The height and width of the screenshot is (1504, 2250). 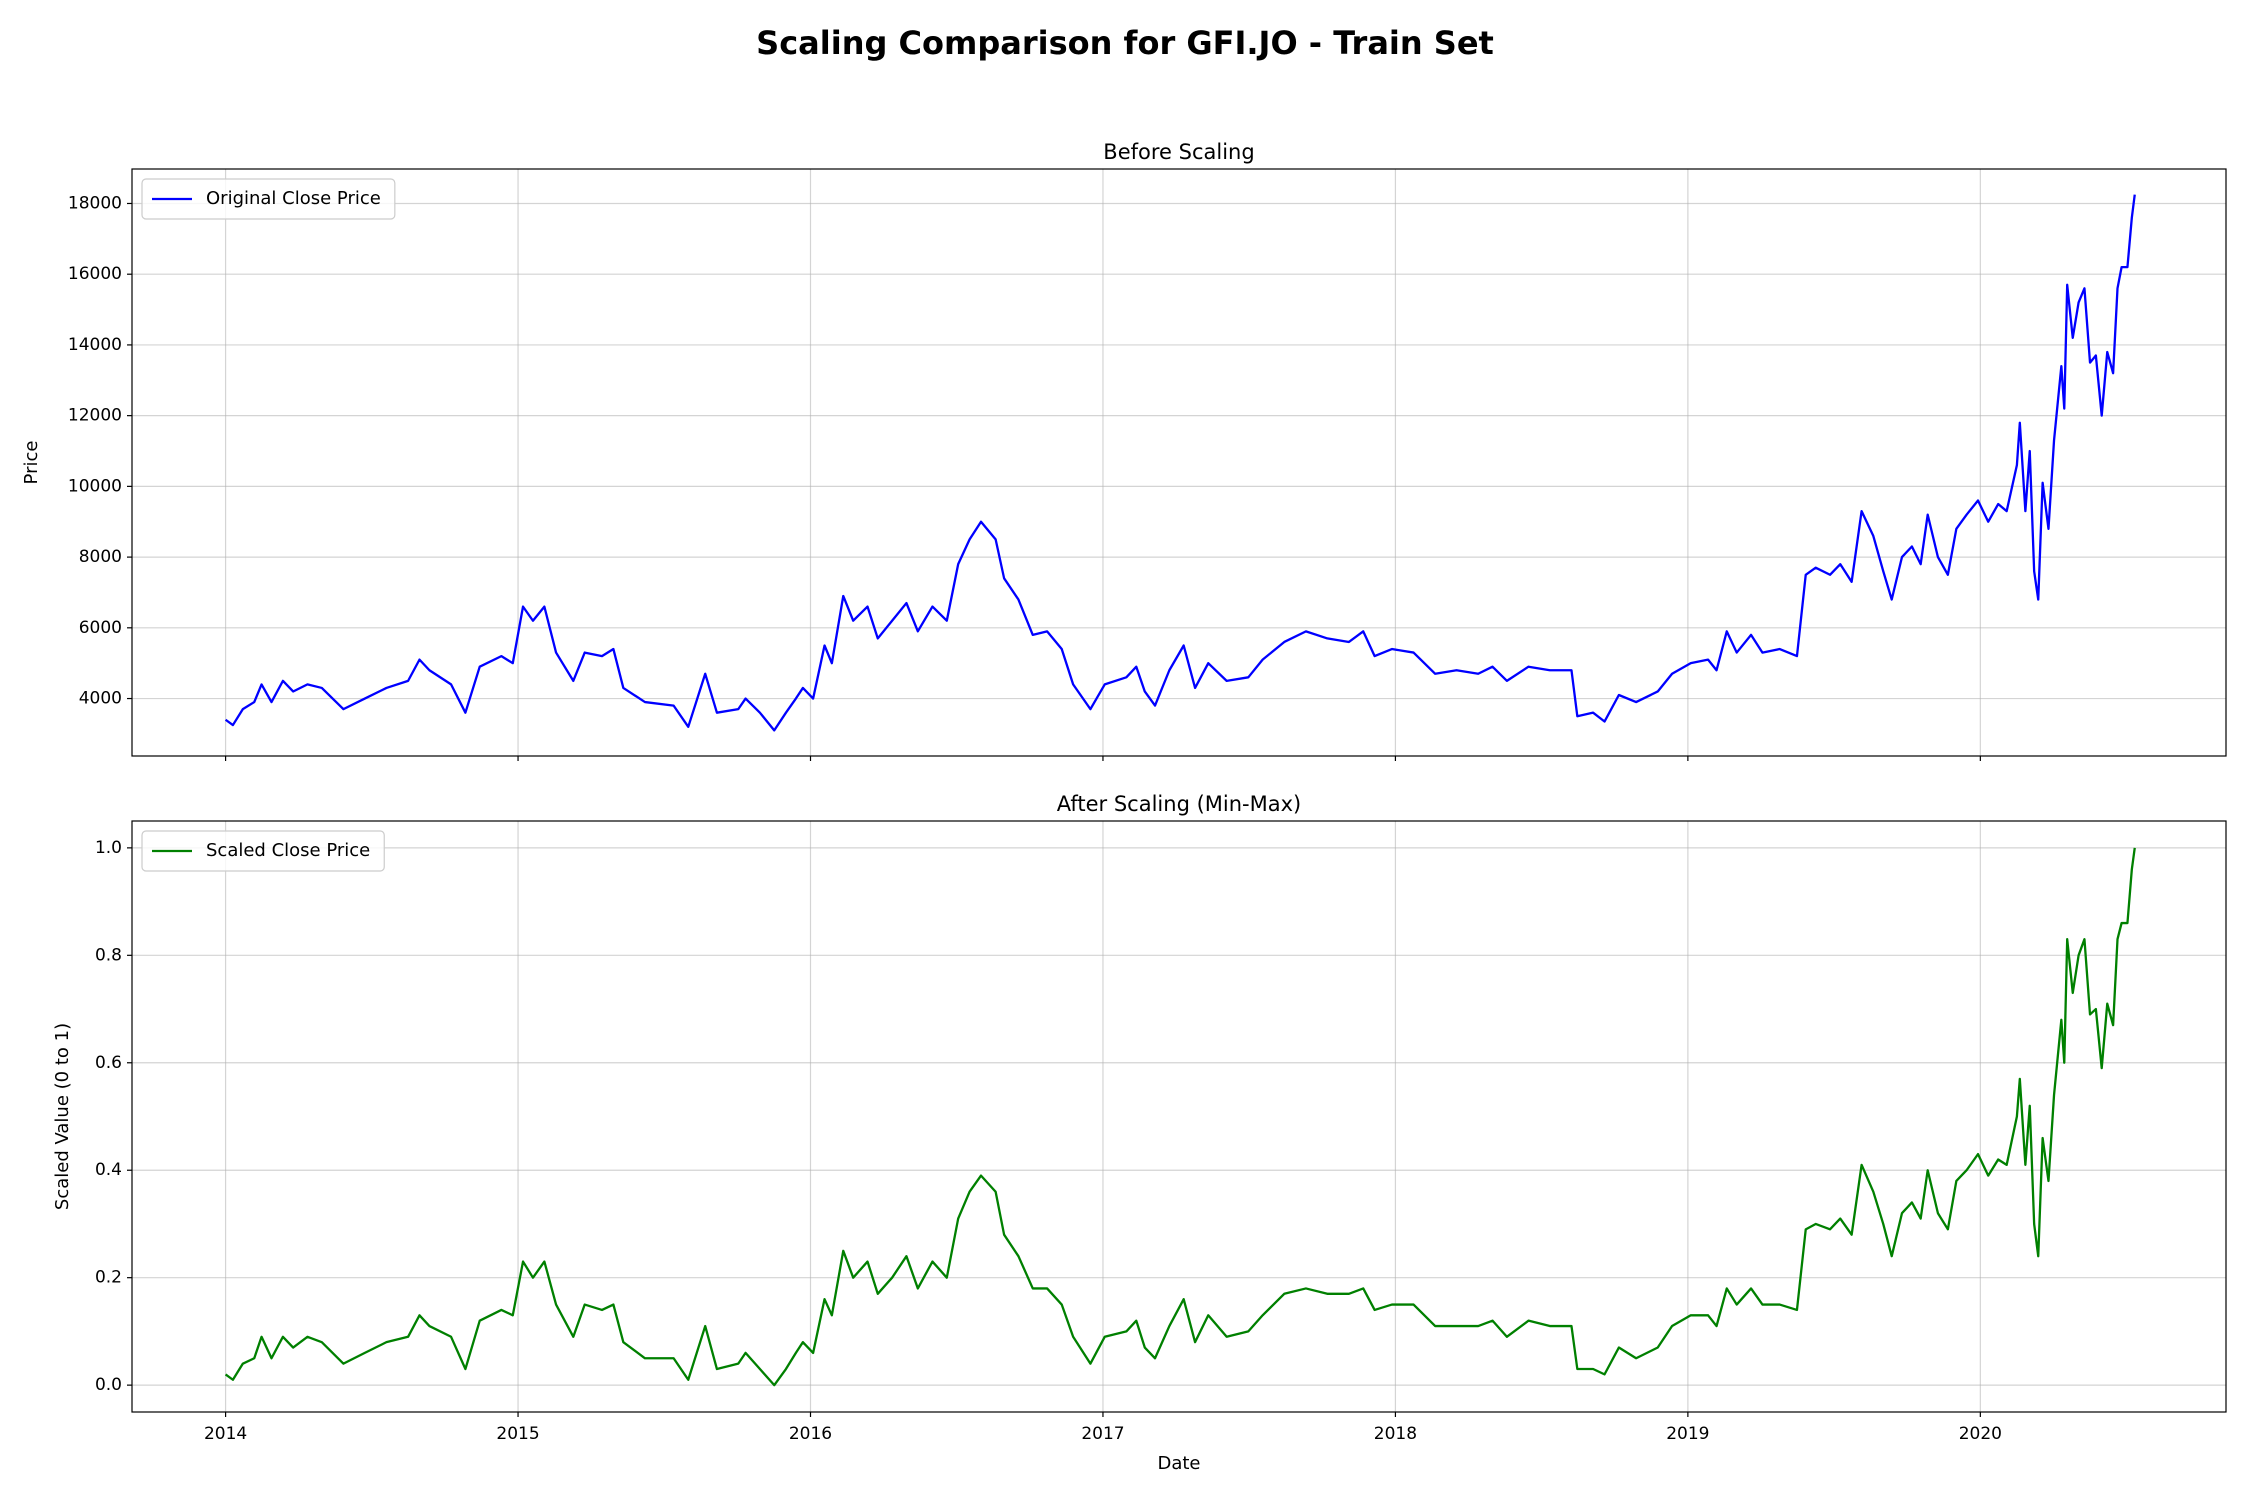 I want to click on x-tick-label: 2014, so click(x=225, y=1434).